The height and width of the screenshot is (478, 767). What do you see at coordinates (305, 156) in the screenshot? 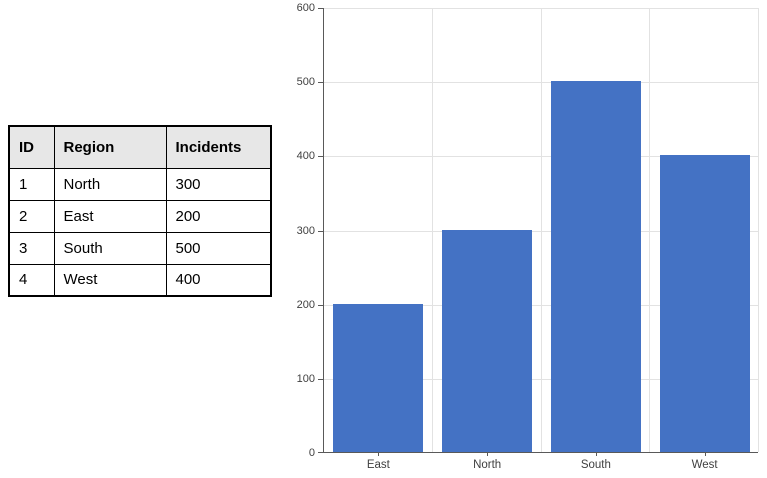
I see `y-axis-label: 400` at bounding box center [305, 156].